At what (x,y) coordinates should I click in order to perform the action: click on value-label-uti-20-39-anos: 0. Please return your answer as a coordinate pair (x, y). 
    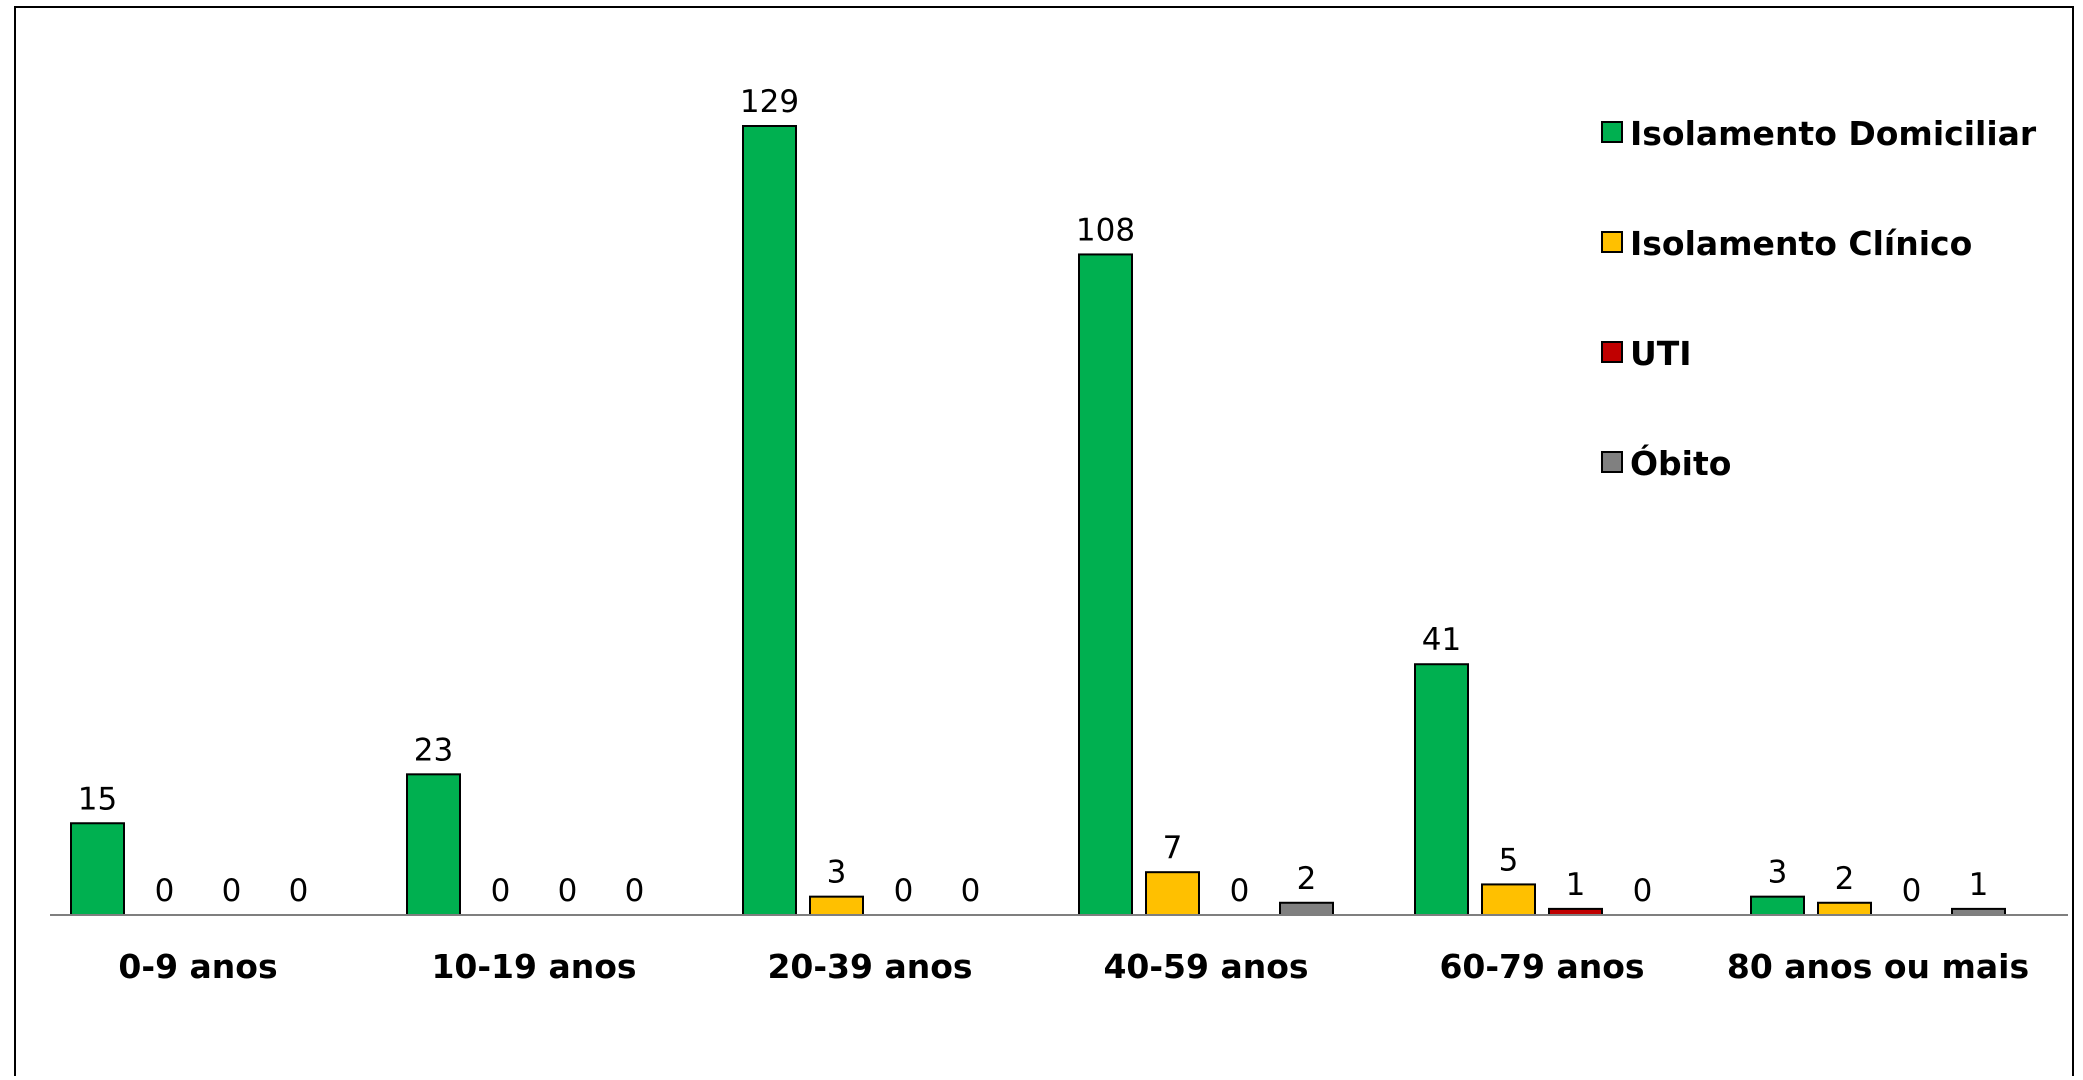
    Looking at the image, I should click on (904, 891).